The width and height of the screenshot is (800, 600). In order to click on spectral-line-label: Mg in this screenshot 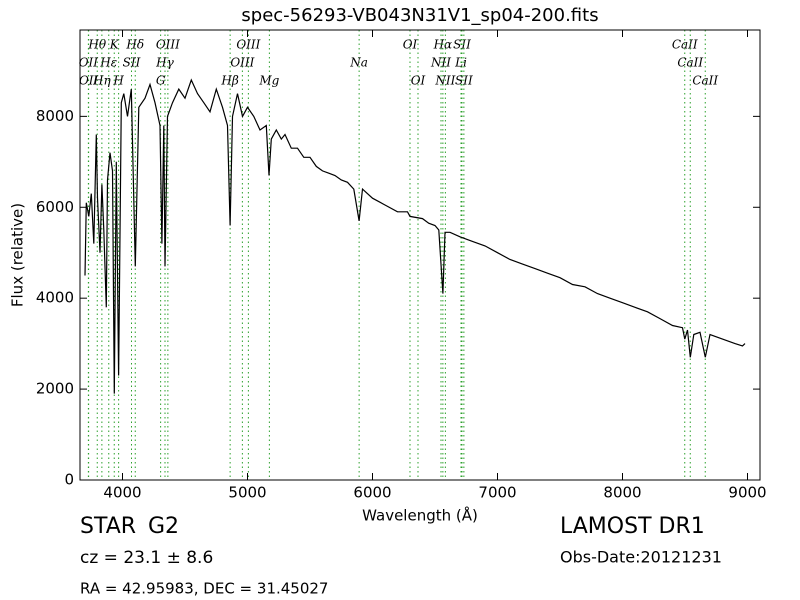, I will do `click(268, 81)`.